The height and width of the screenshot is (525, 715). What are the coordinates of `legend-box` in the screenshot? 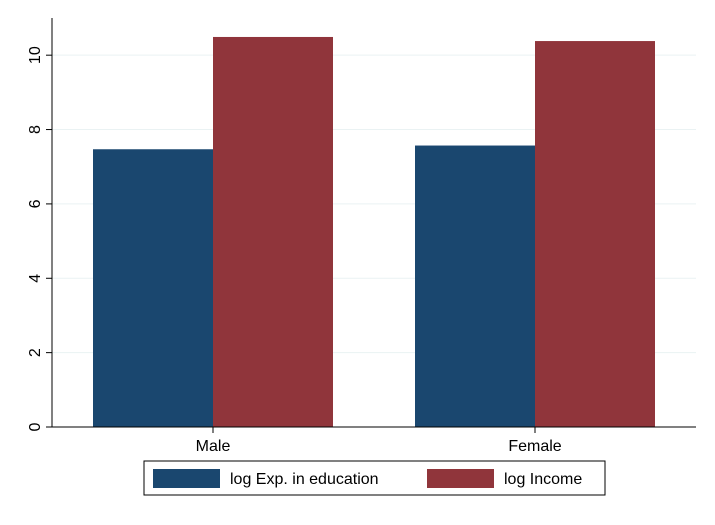 It's located at (374, 478).